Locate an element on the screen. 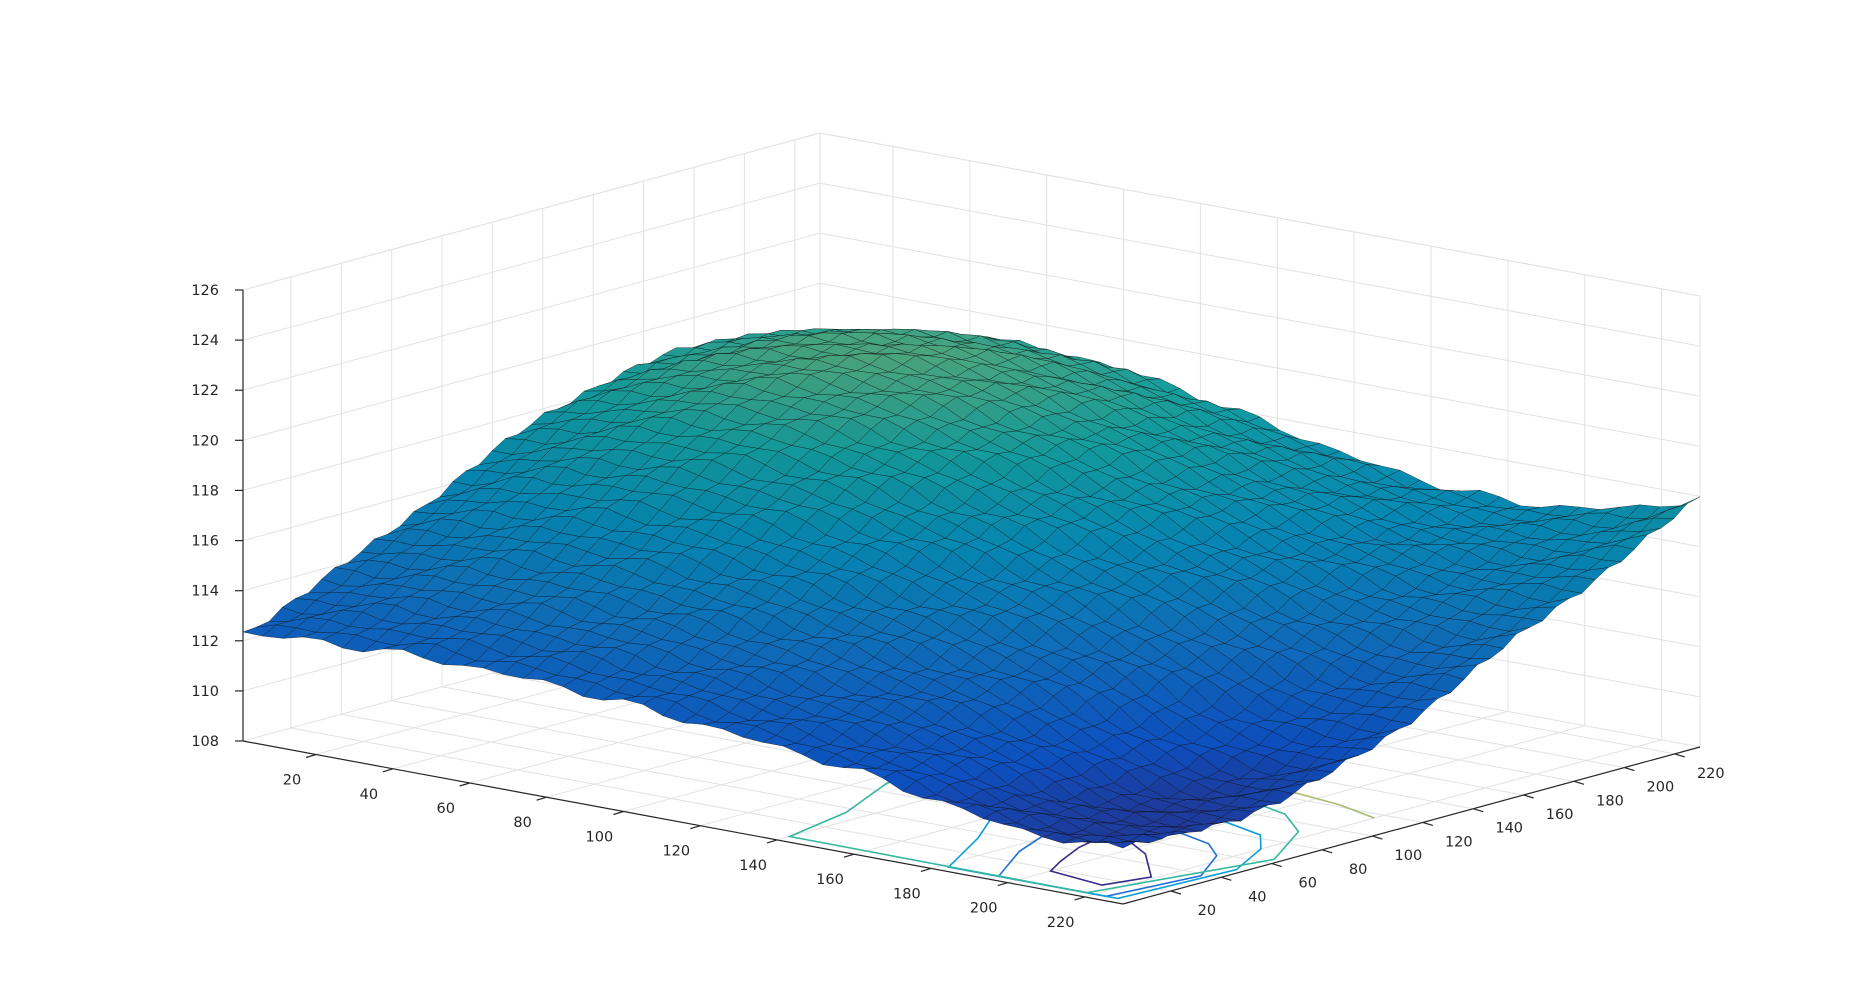 This screenshot has width=1855, height=1001. sidewall-top-edge is located at coordinates (531, 211).